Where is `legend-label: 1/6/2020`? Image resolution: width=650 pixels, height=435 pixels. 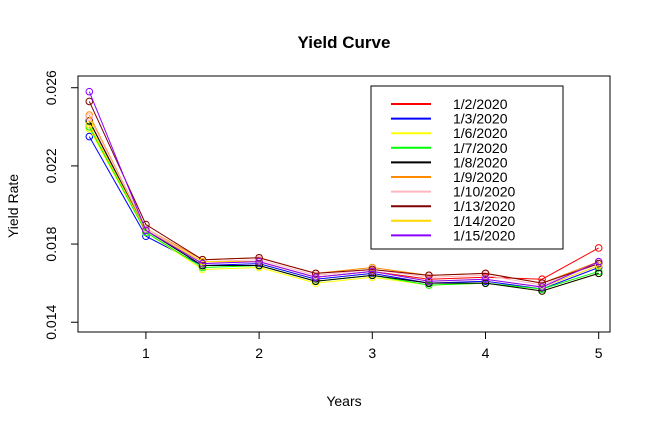 legend-label: 1/6/2020 is located at coordinates (480, 133).